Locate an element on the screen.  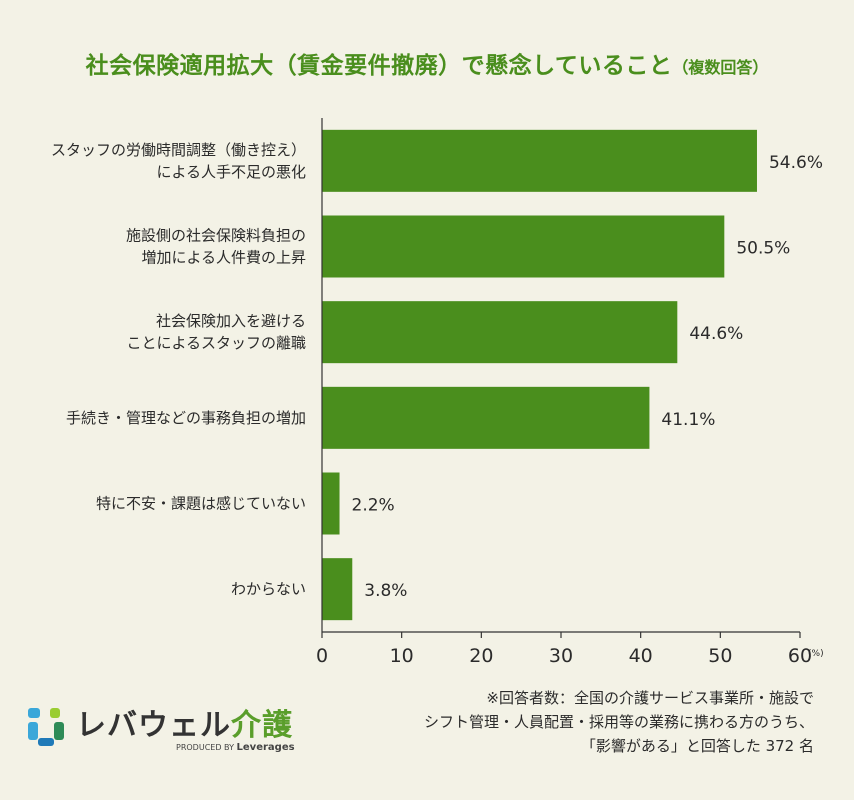
value-label-1: 50.5% is located at coordinates (763, 249).